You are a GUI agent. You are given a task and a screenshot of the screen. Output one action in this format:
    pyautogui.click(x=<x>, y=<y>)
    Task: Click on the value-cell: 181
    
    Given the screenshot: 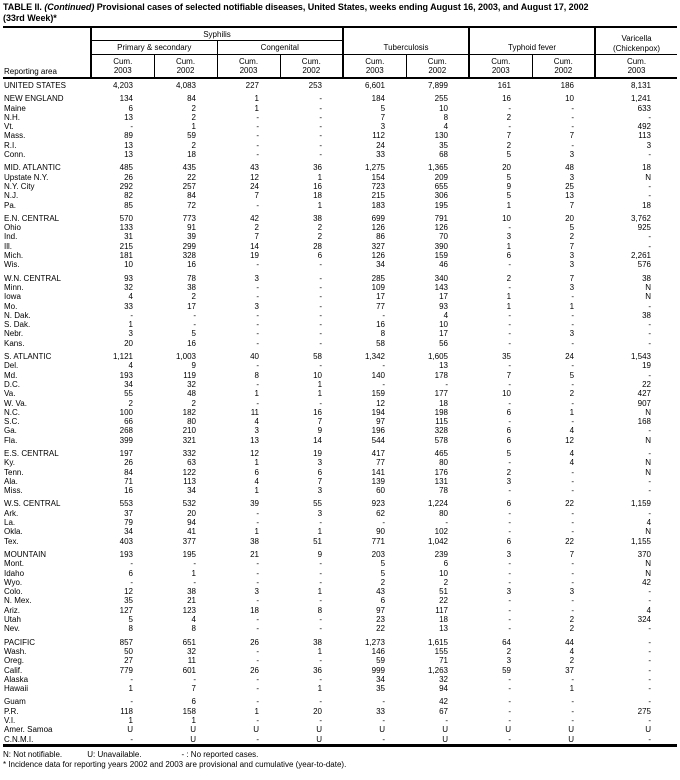 What is the action you would take?
    pyautogui.click(x=126, y=256)
    